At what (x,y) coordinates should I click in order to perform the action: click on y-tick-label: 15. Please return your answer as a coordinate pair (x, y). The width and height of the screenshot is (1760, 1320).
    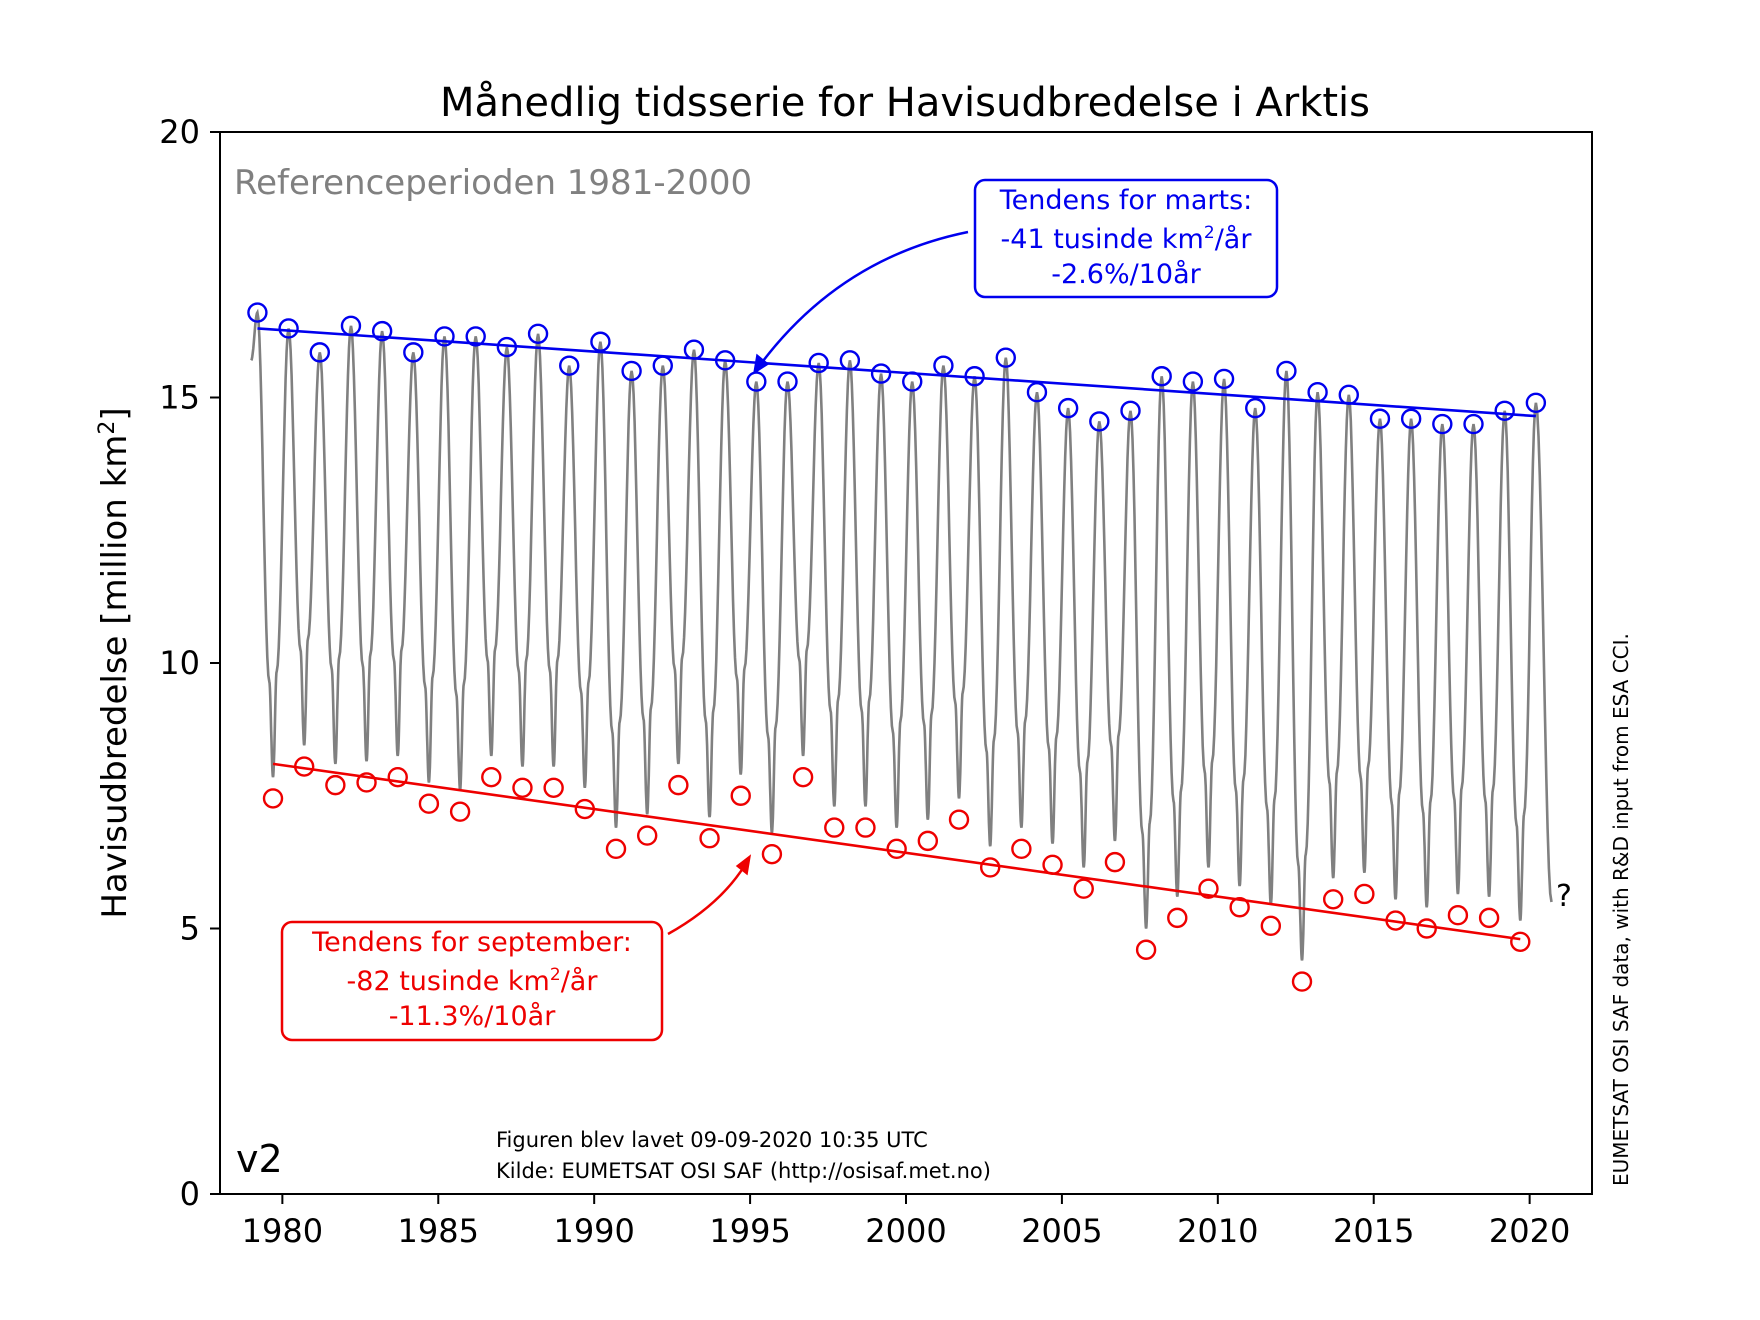
    Looking at the image, I should click on (179, 398).